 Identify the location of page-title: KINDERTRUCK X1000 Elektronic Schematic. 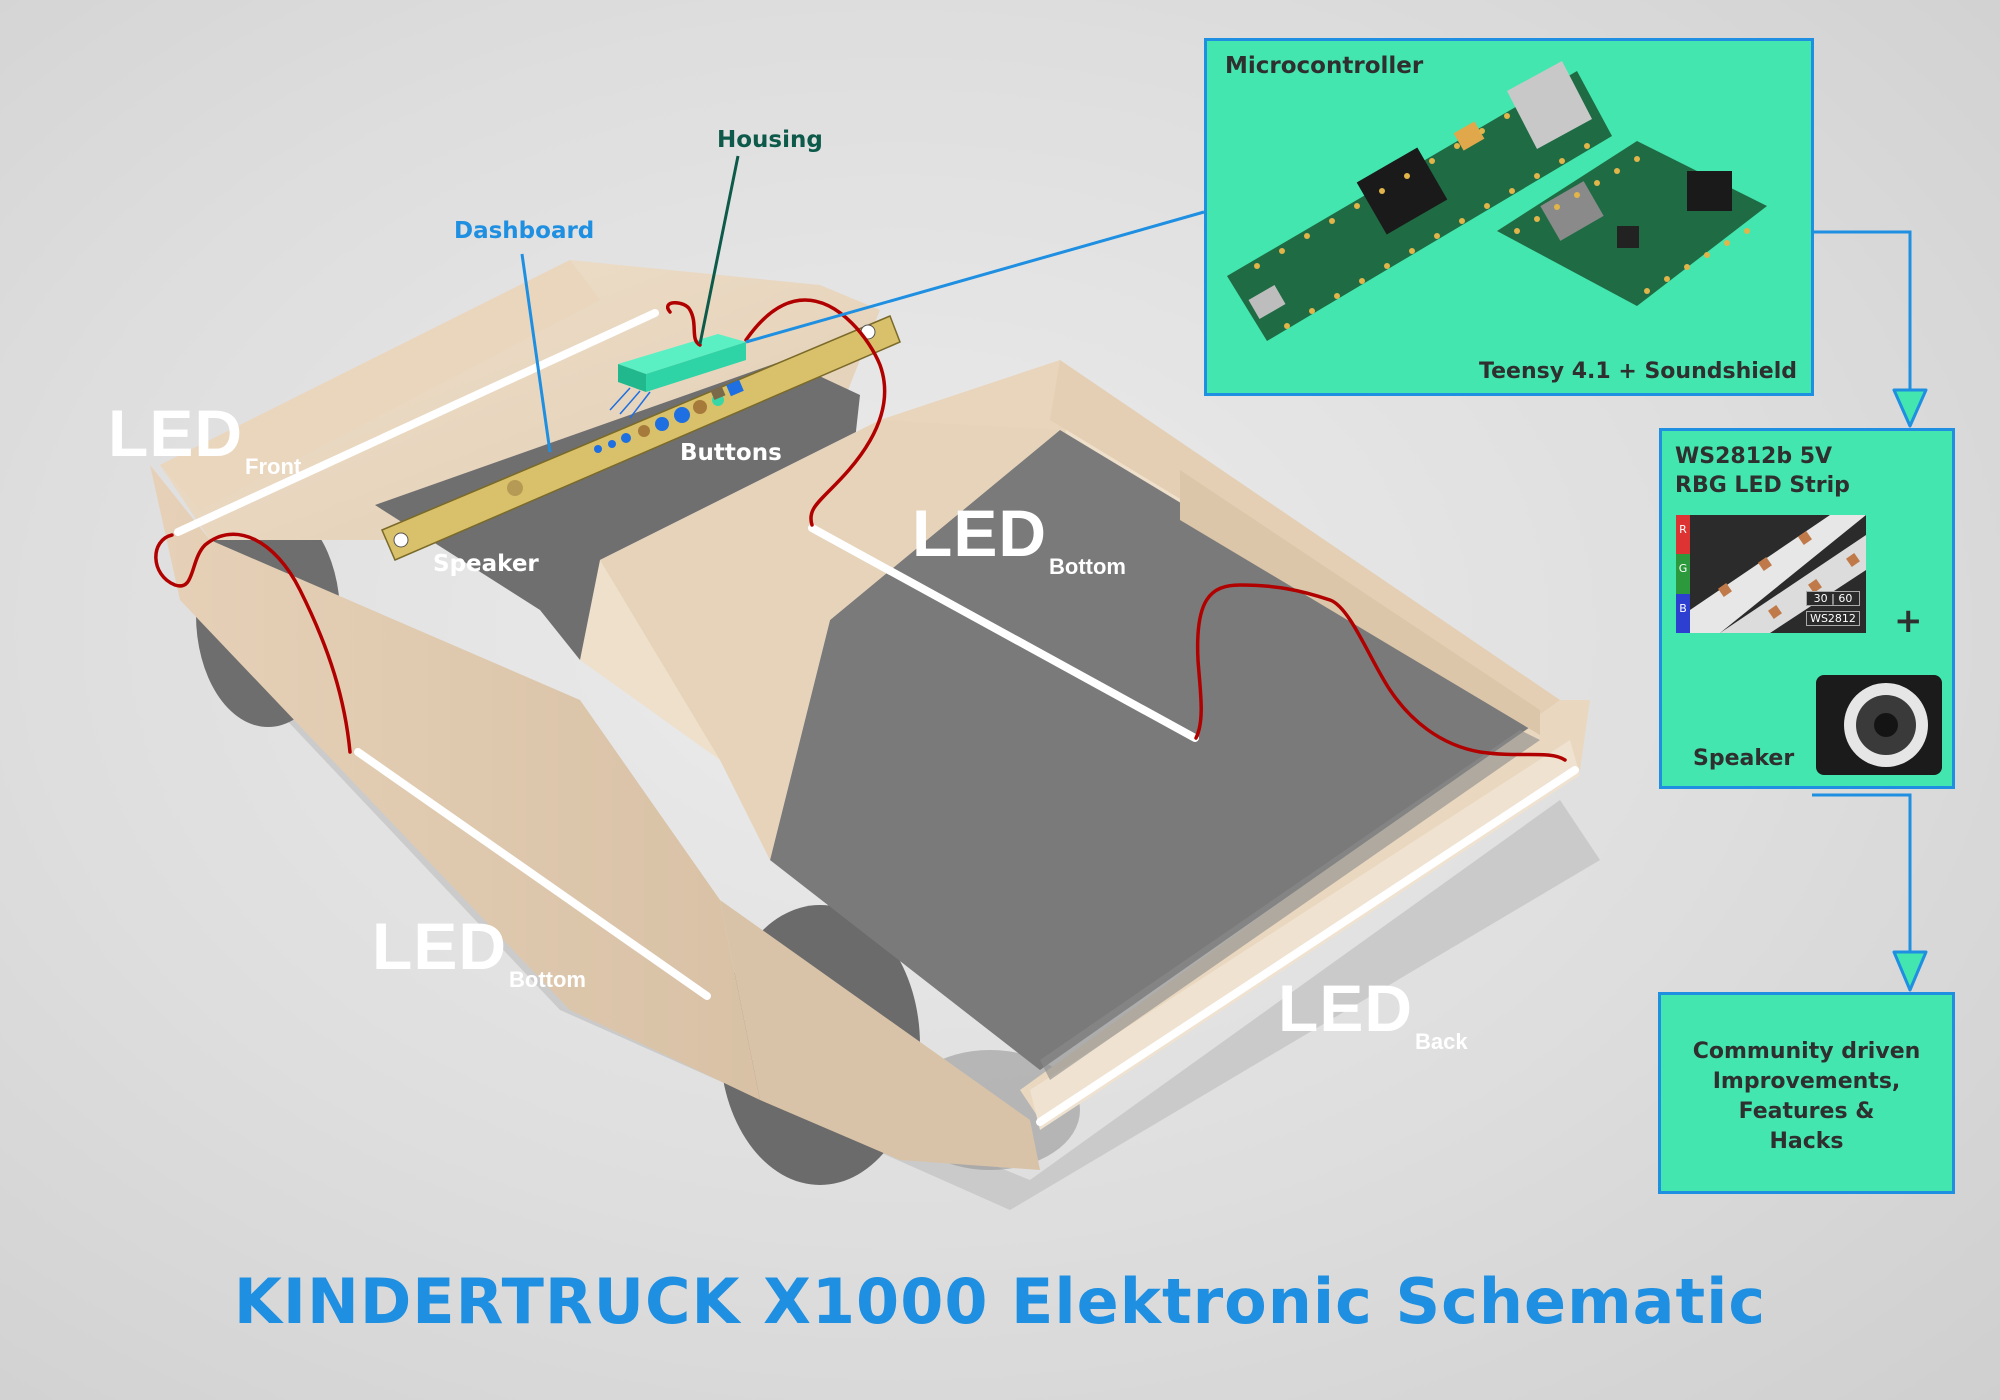
(1000, 1301).